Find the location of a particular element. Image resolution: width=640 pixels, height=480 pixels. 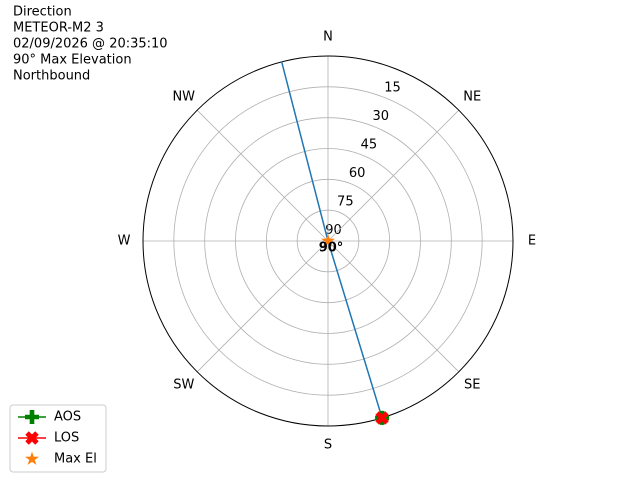

direction-label: S is located at coordinates (328, 445).